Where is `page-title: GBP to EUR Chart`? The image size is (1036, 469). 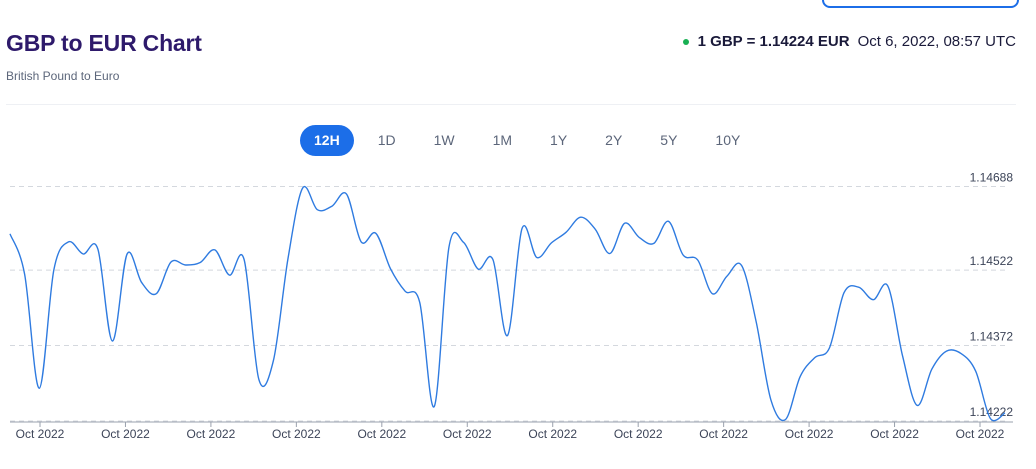 page-title: GBP to EUR Chart is located at coordinates (104, 43).